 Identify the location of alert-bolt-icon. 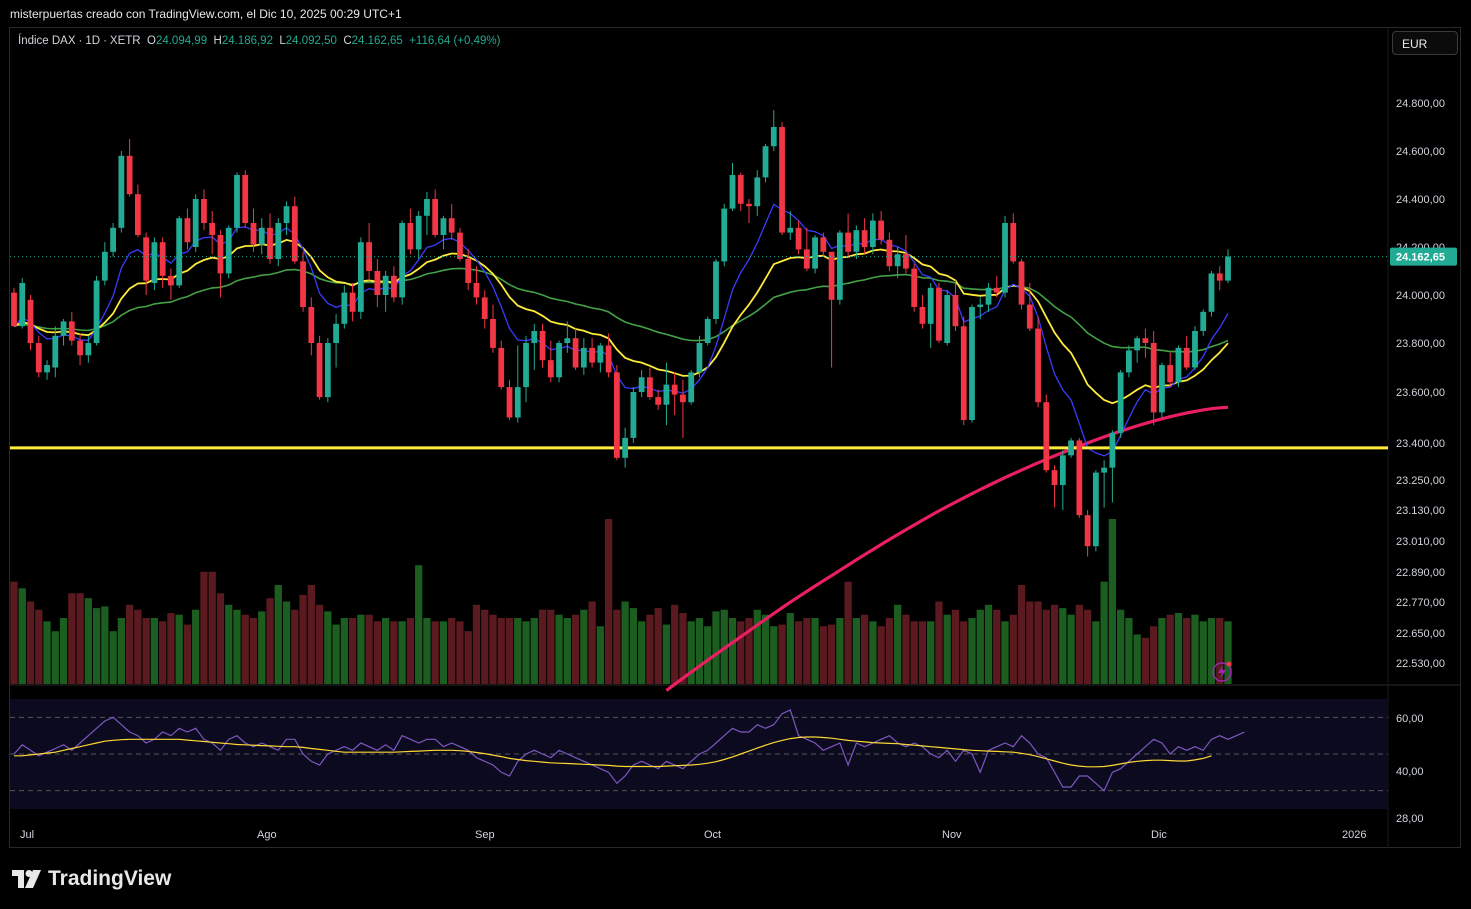
(1222, 672).